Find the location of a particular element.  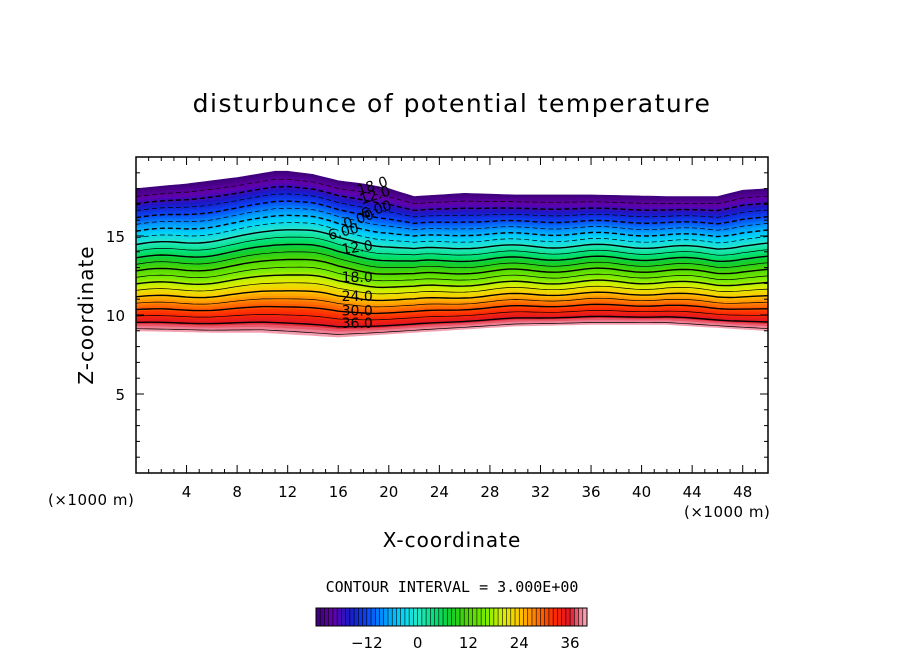

colorbar-tick-labels: −12 0 12 24 36 is located at coordinates (465, 643).